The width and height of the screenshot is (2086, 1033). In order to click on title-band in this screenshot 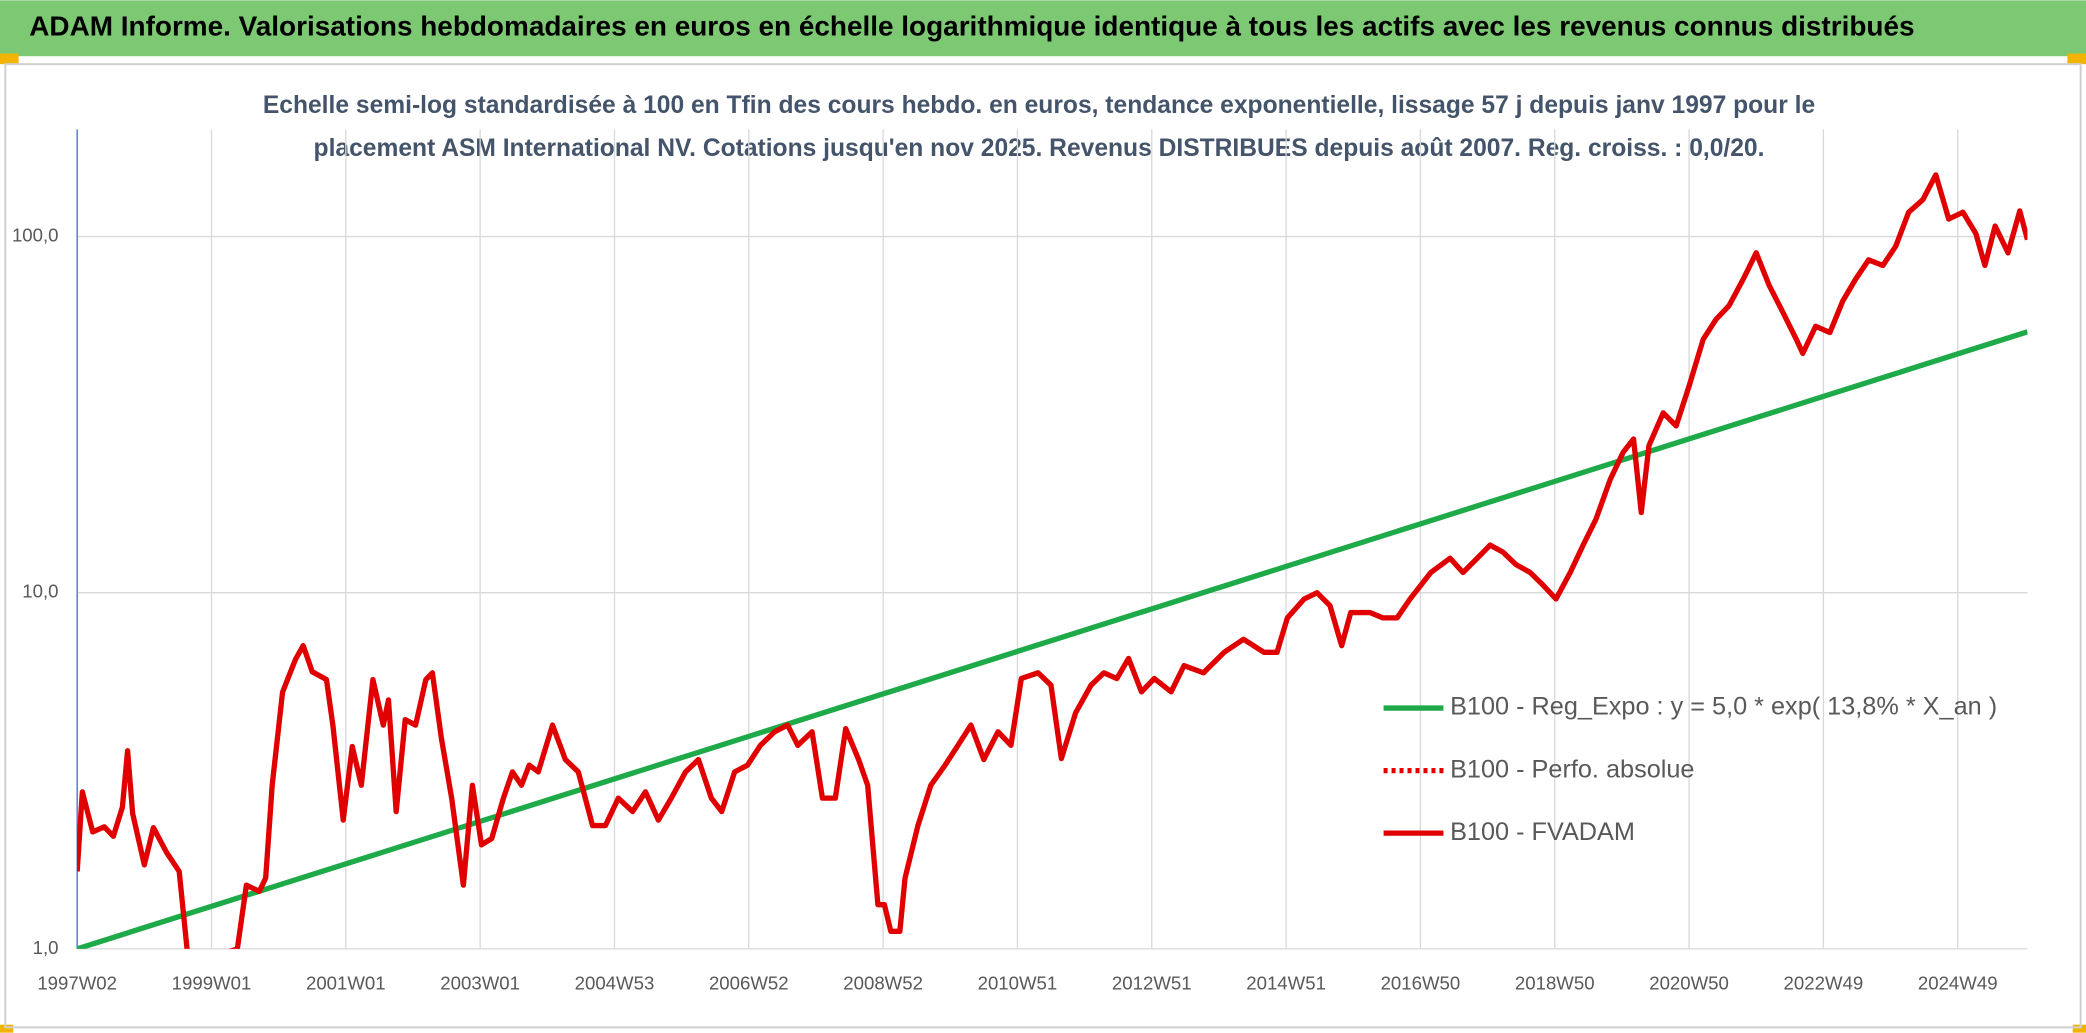, I will do `click(1043, 28)`.